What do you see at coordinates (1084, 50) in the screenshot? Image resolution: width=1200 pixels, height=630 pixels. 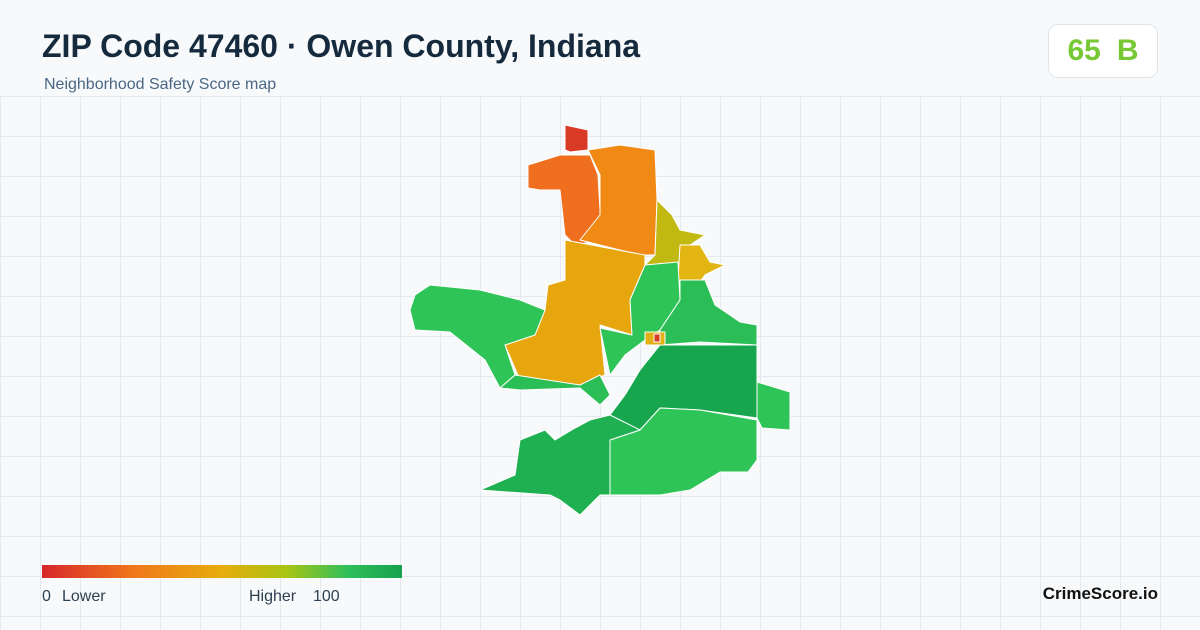 I see `score-value: 65` at bounding box center [1084, 50].